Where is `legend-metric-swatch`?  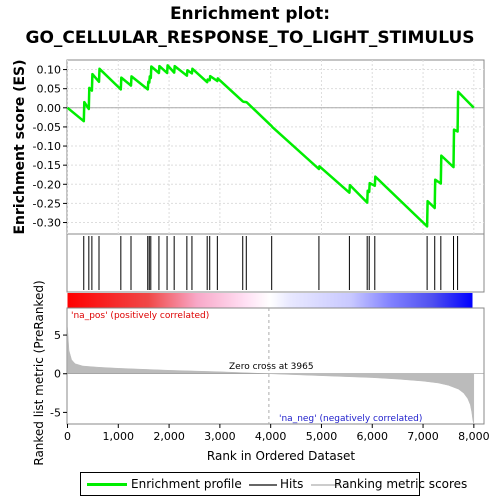 legend-metric-swatch is located at coordinates (325, 485).